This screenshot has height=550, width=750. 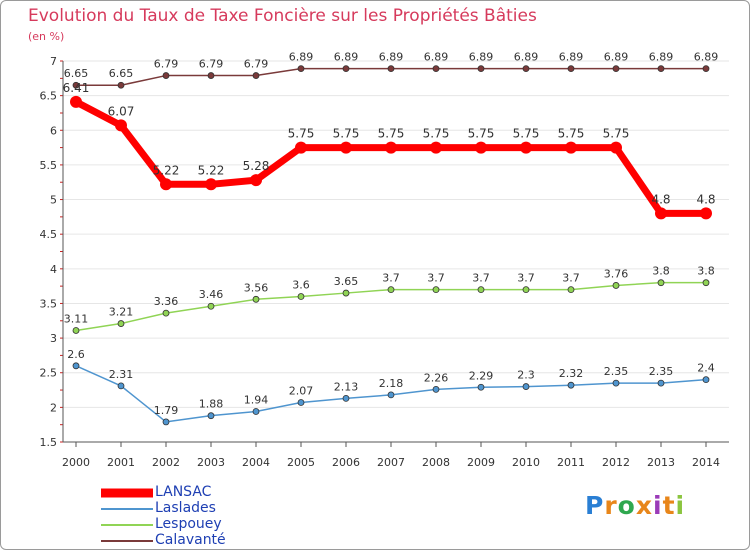 What do you see at coordinates (391, 383) in the screenshot?
I see `data-label: 2.18` at bounding box center [391, 383].